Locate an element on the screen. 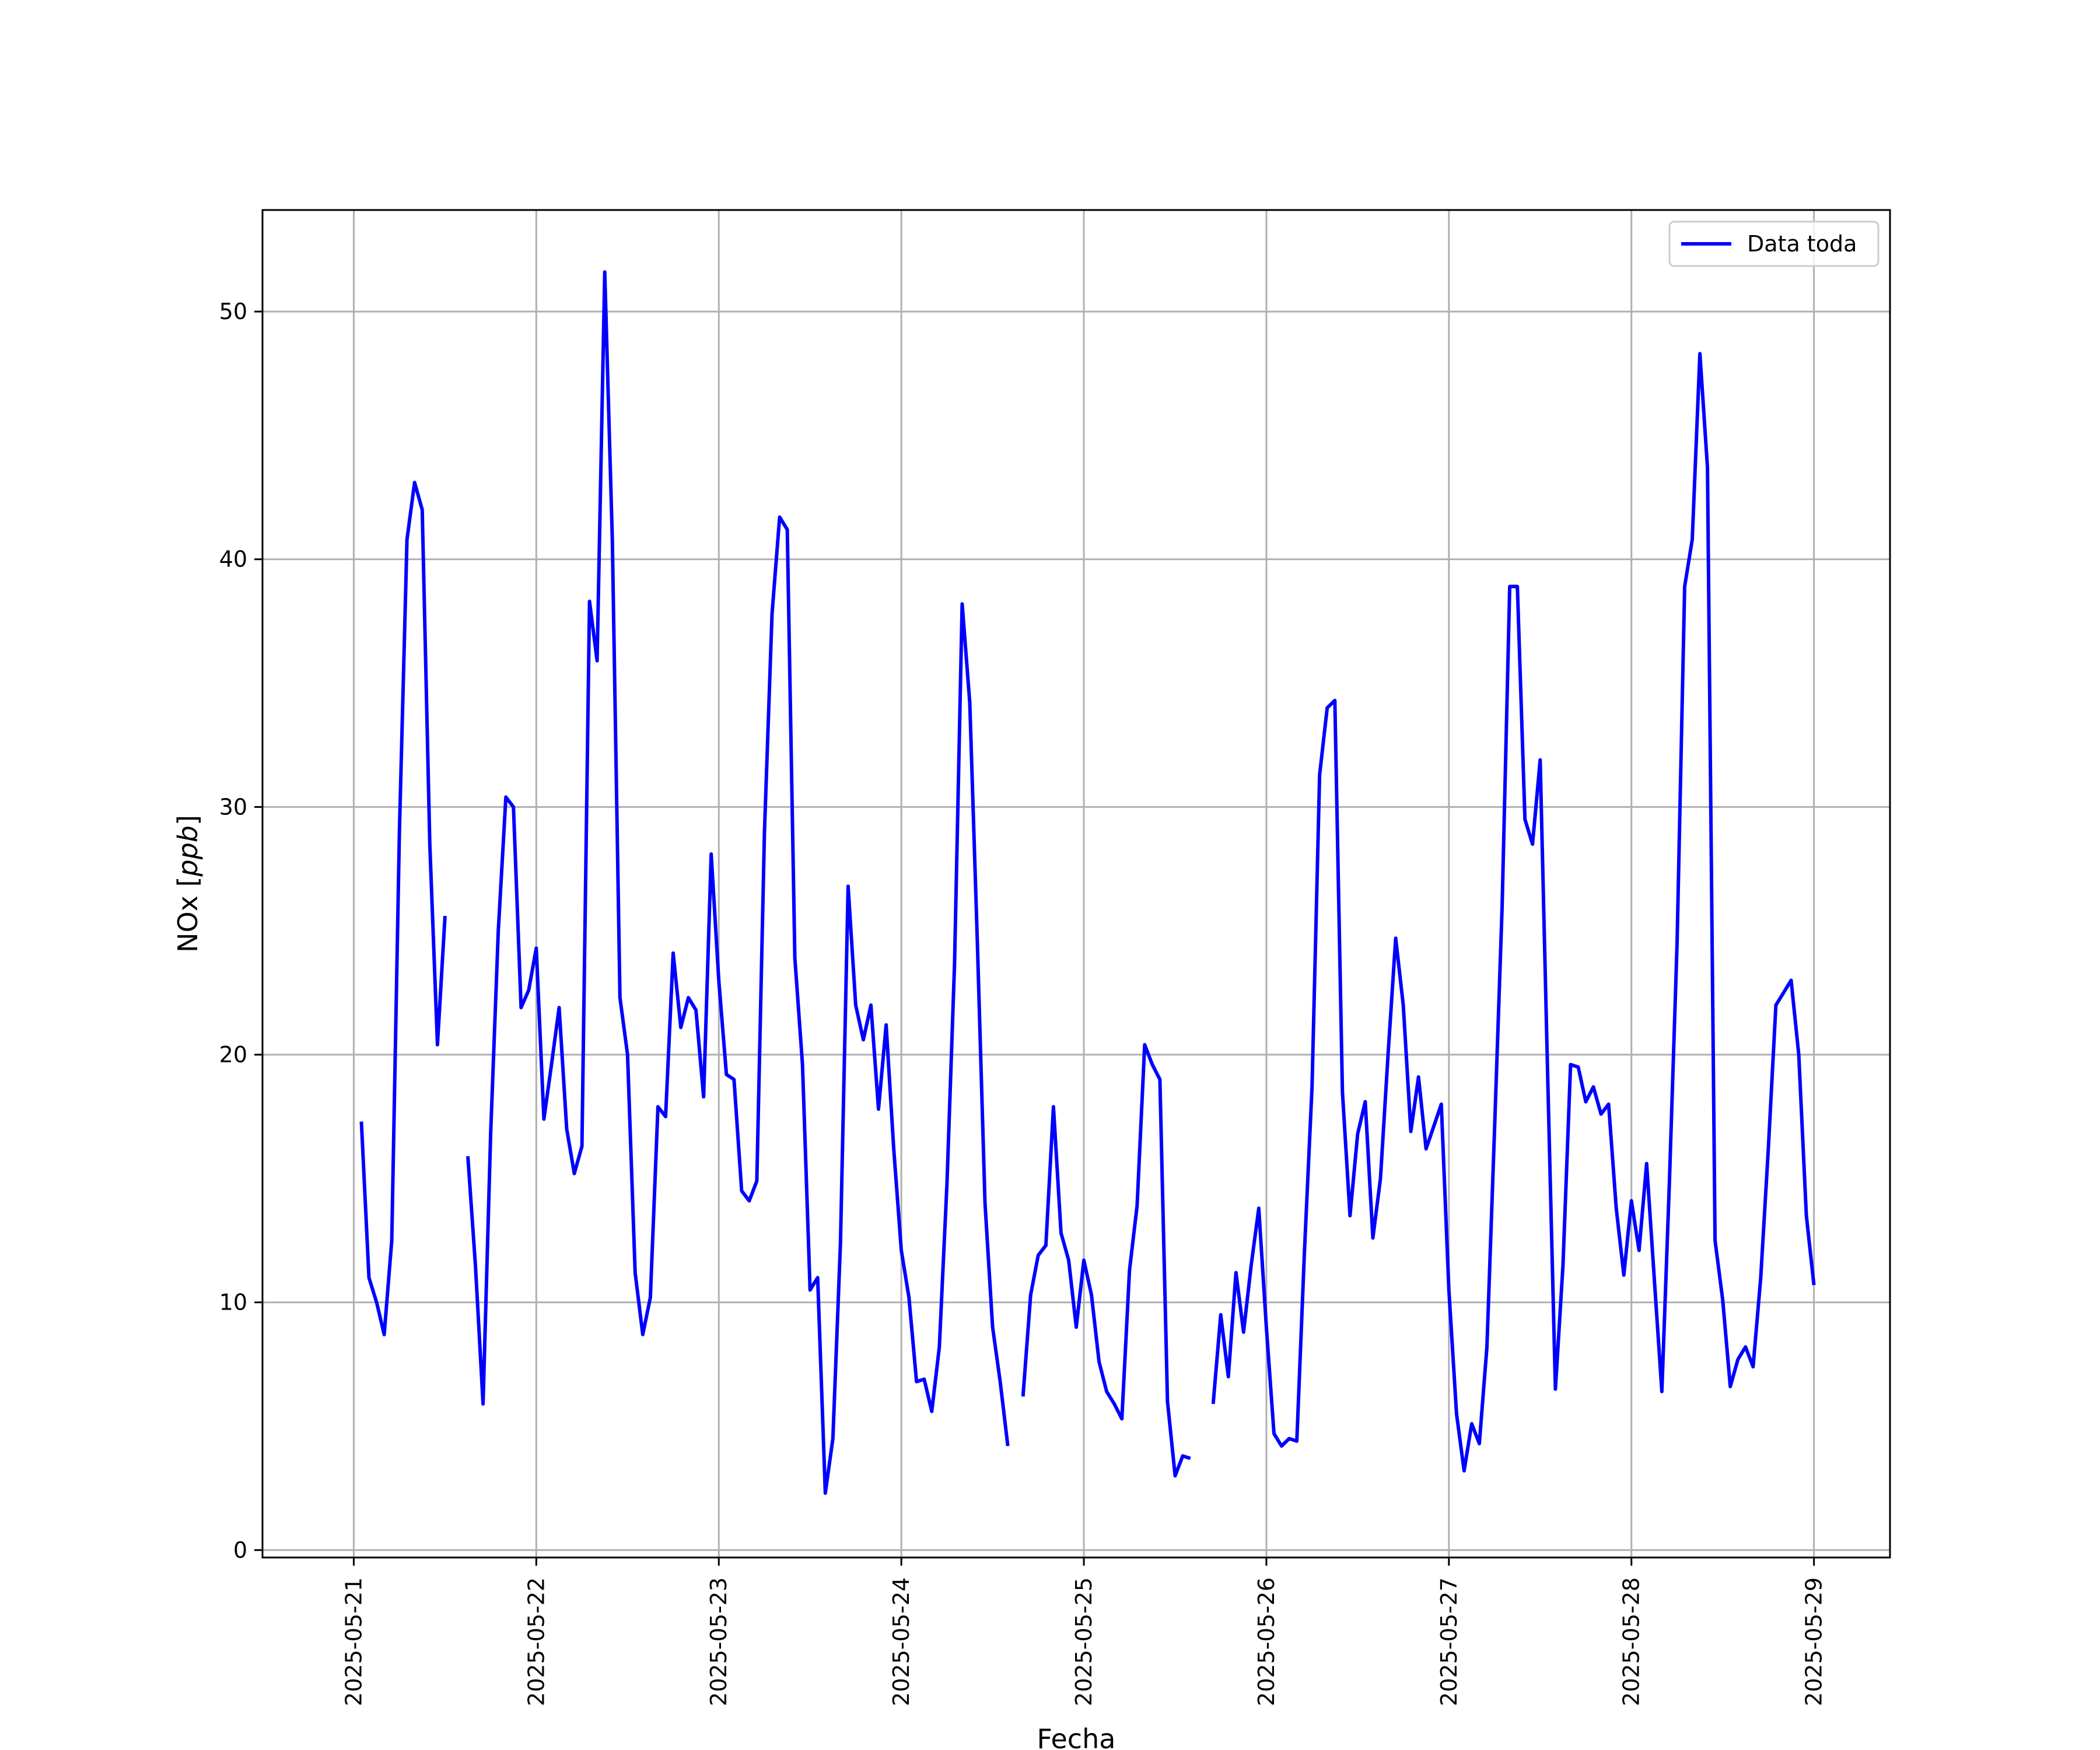  y-tick-label: 0 is located at coordinates (240, 1550).